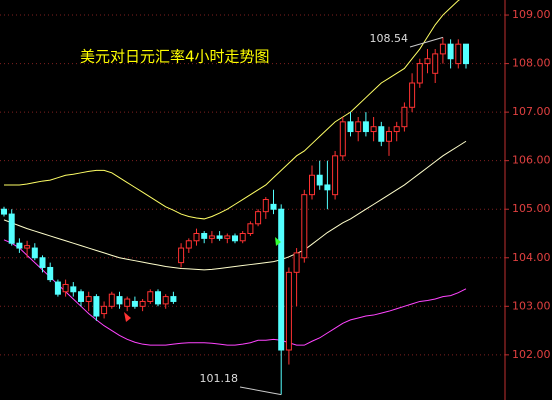  Describe the element at coordinates (278, 241) in the screenshot. I see `buy-arrow` at that location.